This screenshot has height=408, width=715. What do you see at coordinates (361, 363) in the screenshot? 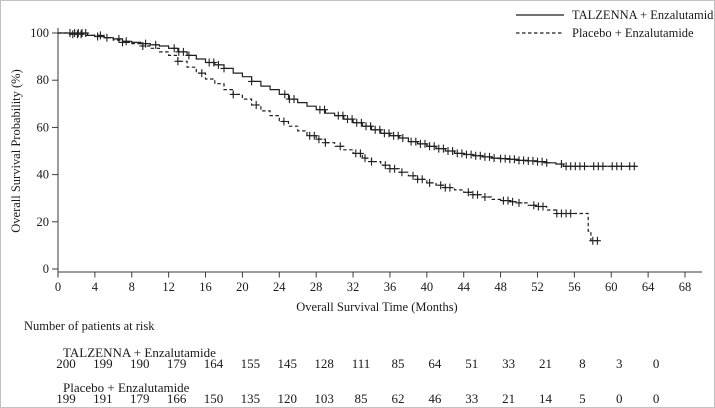
I see `at-risk-count: 111` at bounding box center [361, 363].